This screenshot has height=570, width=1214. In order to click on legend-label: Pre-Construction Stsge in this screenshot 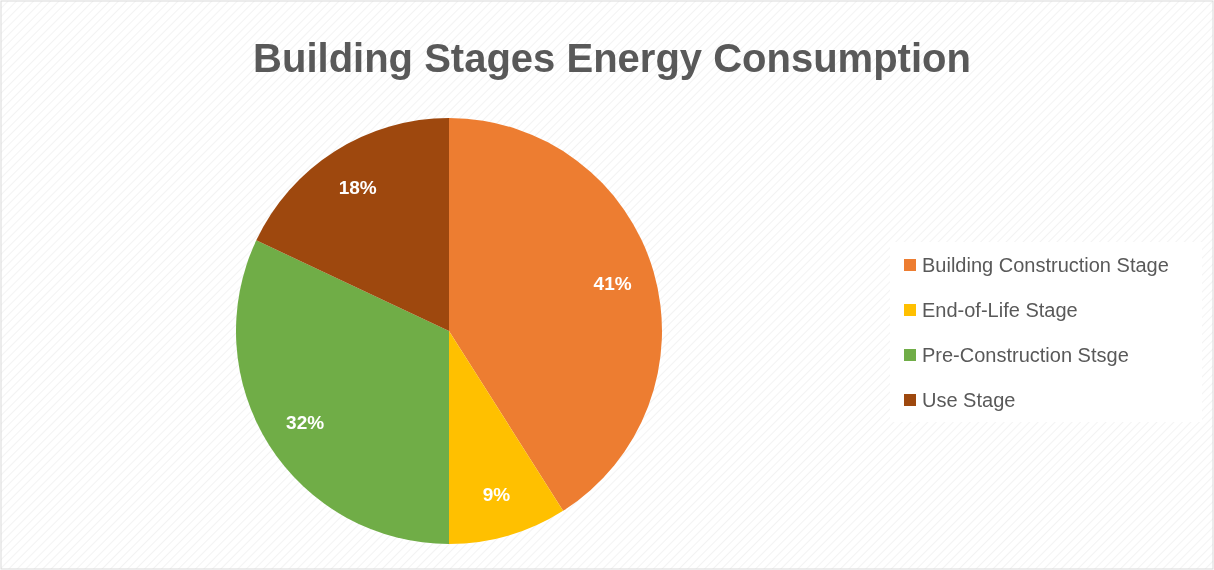, I will do `click(1025, 355)`.